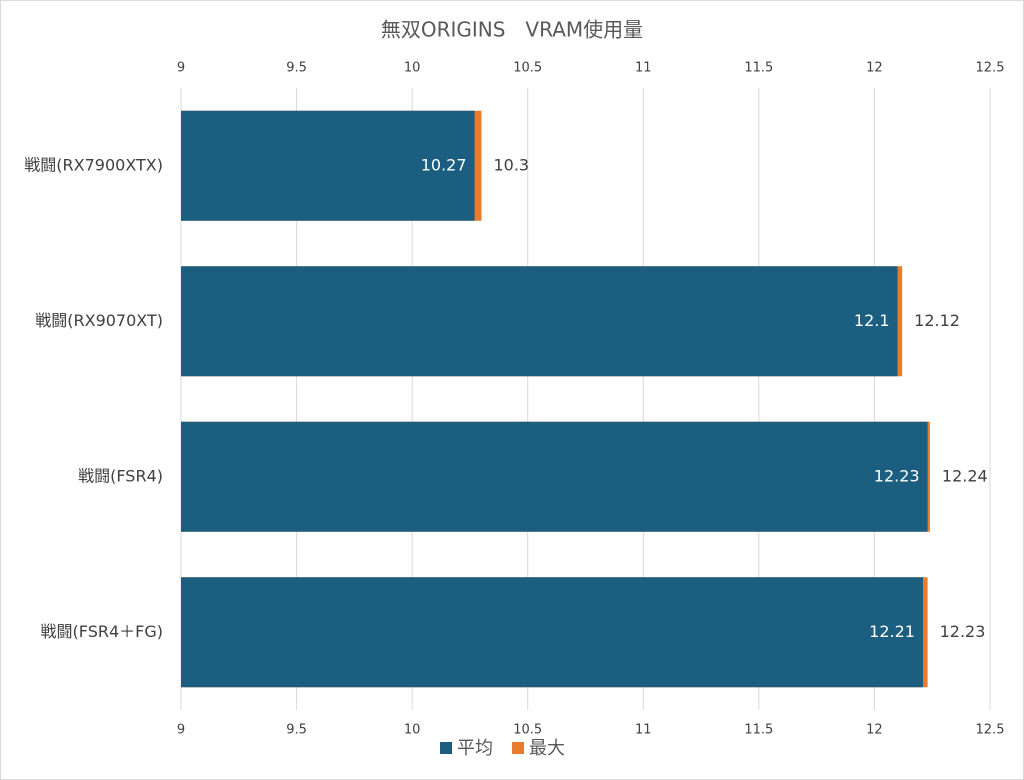 The image size is (1024, 780). I want to click on legend-label: 最大, so click(547, 748).